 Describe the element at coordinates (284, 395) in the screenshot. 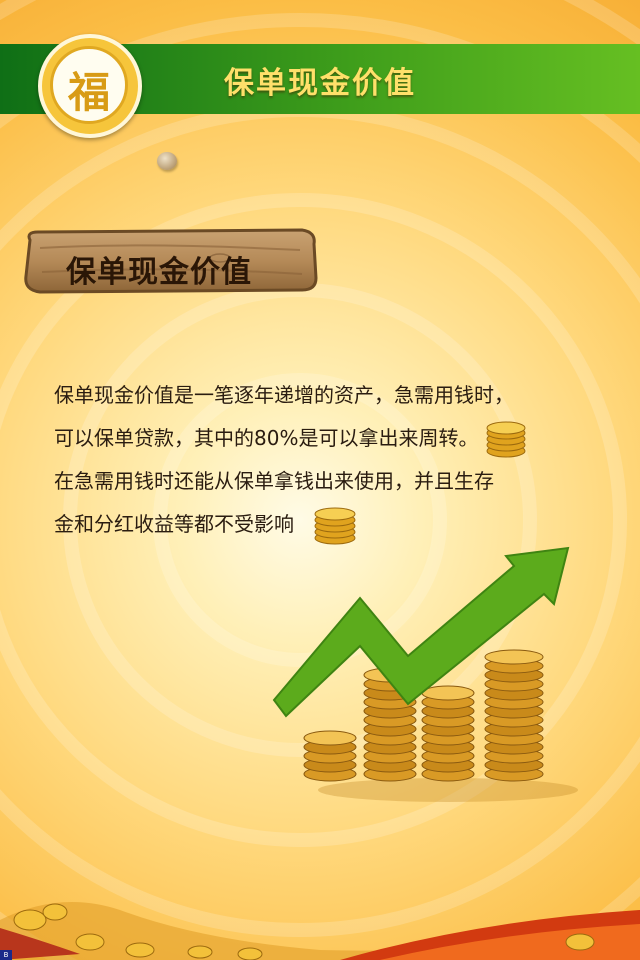

I see `description-line: 保单现金价值是一笔逐年递增的资产，急需用钱时，` at that location.